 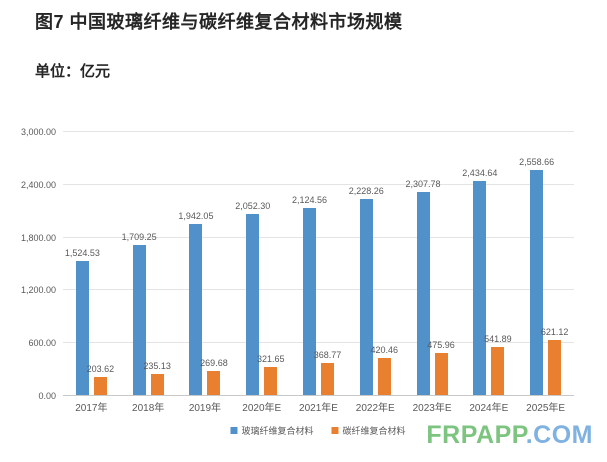 I want to click on x-axis-label: 2024年E, so click(x=489, y=408).